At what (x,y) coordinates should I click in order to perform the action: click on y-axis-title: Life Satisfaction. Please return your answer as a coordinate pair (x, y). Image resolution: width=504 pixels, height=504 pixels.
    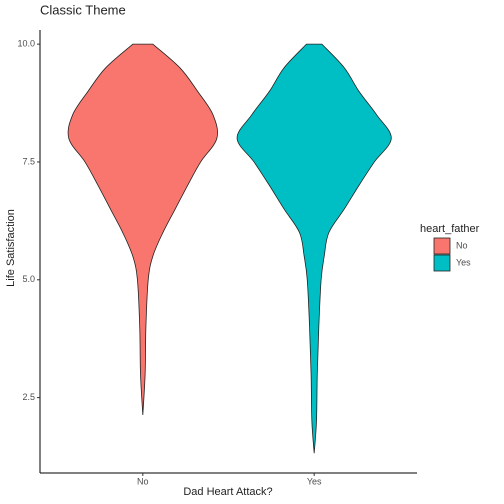
    Looking at the image, I should click on (11, 248).